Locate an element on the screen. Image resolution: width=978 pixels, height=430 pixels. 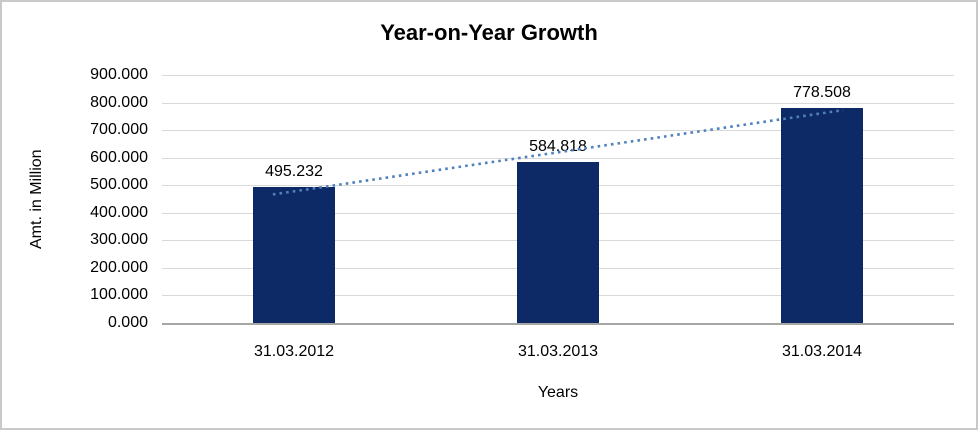
x-axis-tick-labels: 31.03.2012 31.03.2013 31.03.2014 is located at coordinates (558, 352).